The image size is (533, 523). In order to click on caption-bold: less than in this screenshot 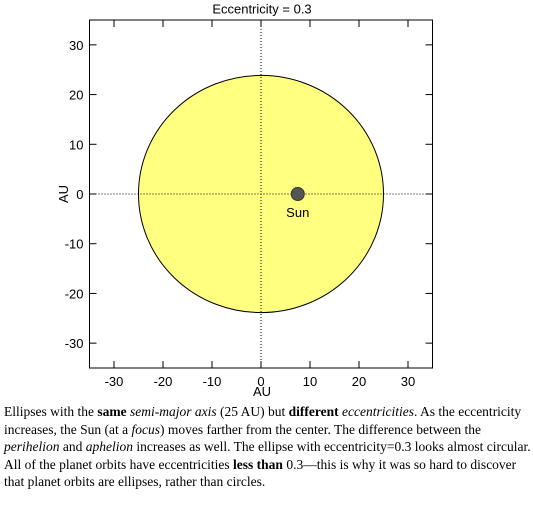, I will do `click(258, 464)`.